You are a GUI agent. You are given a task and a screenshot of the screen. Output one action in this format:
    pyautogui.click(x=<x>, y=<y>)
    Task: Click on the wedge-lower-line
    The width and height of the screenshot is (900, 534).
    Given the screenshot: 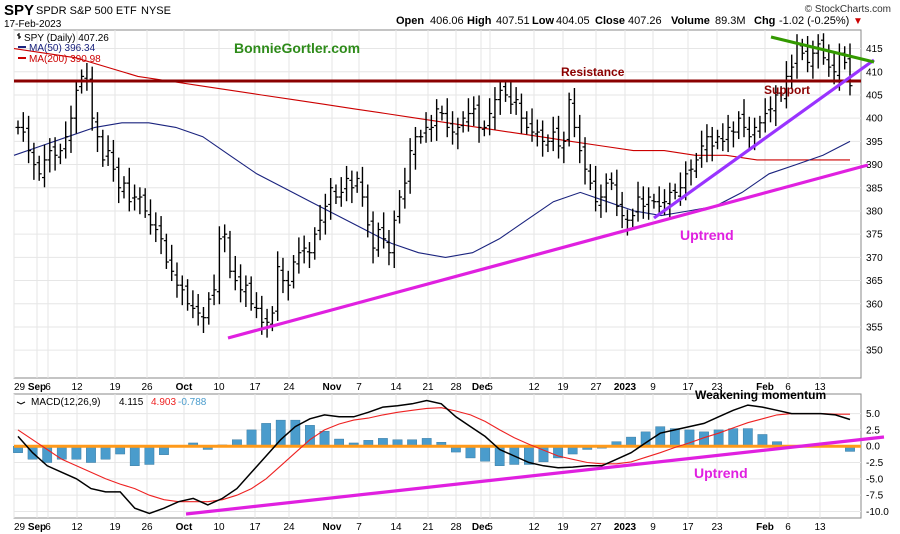 What is the action you would take?
    pyautogui.click(x=764, y=139)
    